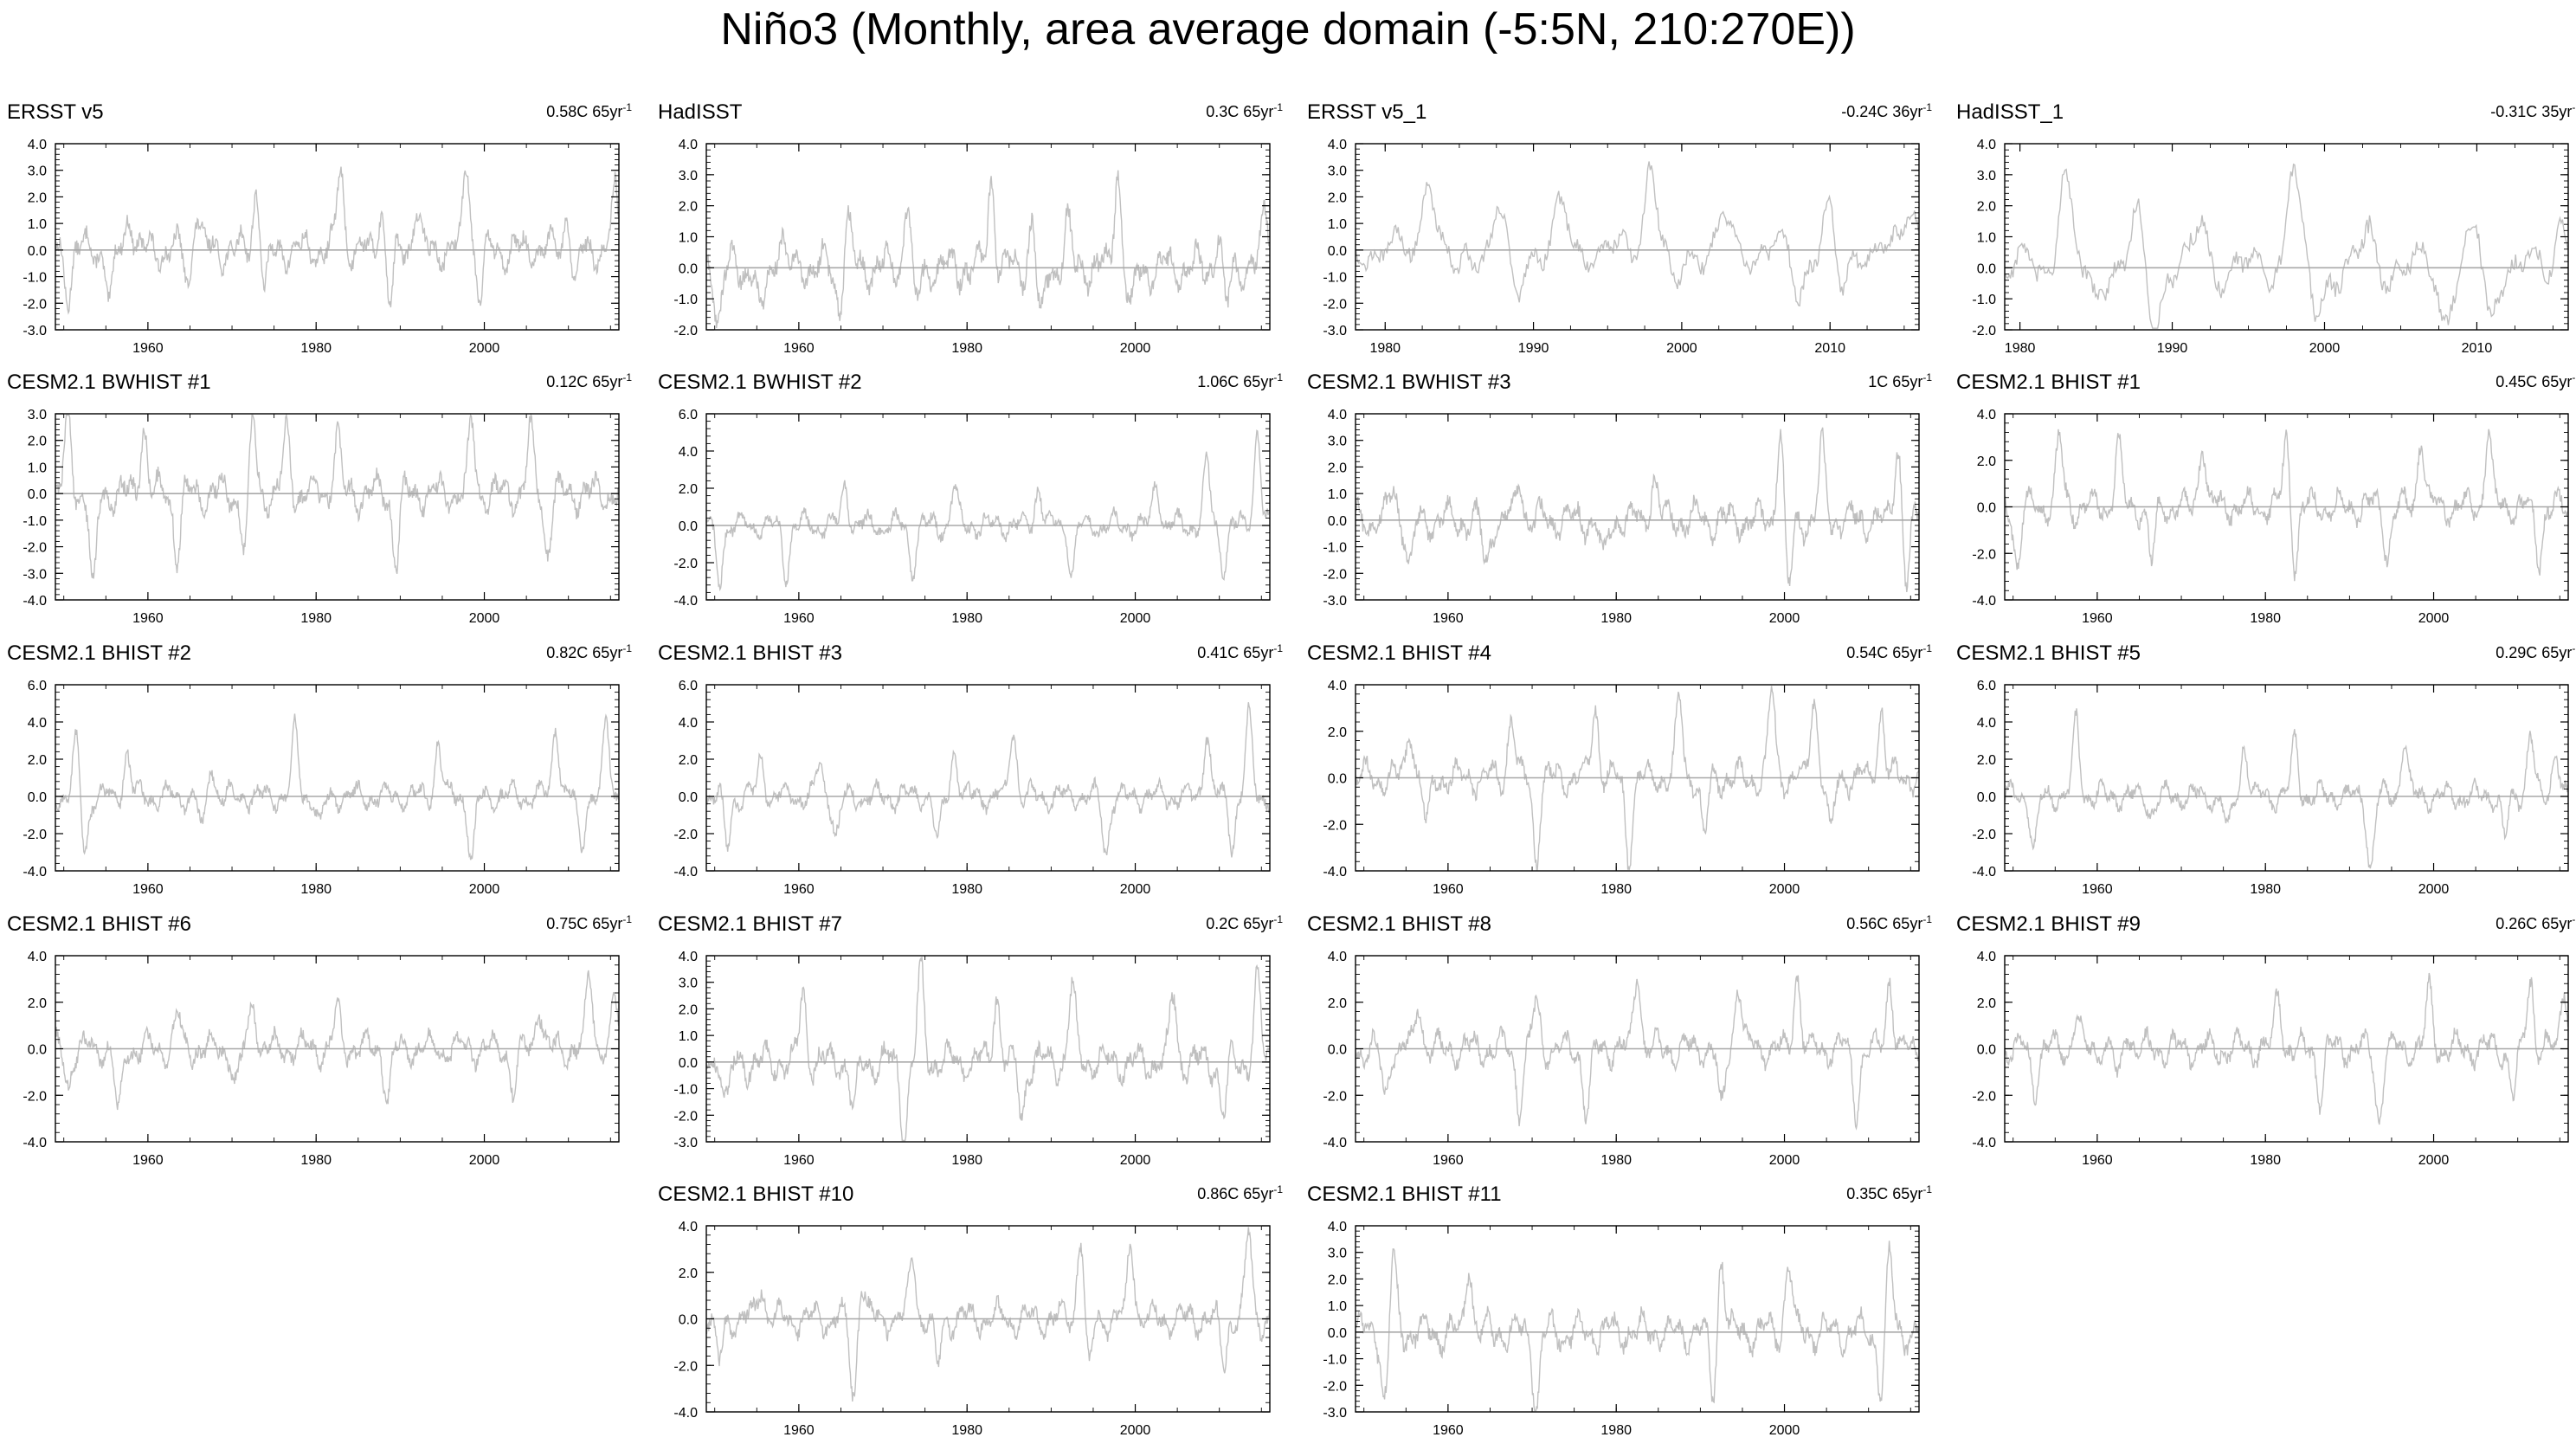 The width and height of the screenshot is (2576, 1450). Describe the element at coordinates (99, 653) in the screenshot. I see `panel-title: CESM2.1 BHIST #2` at that location.